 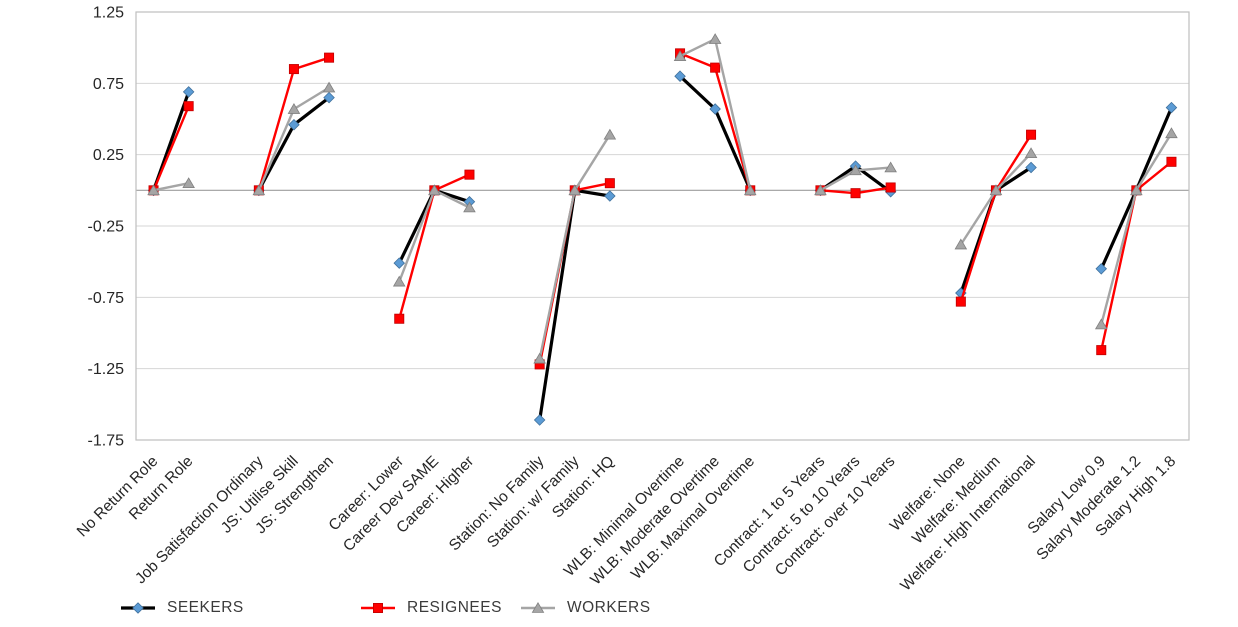 I want to click on legend-marker-diamond-icon, so click(x=138, y=608).